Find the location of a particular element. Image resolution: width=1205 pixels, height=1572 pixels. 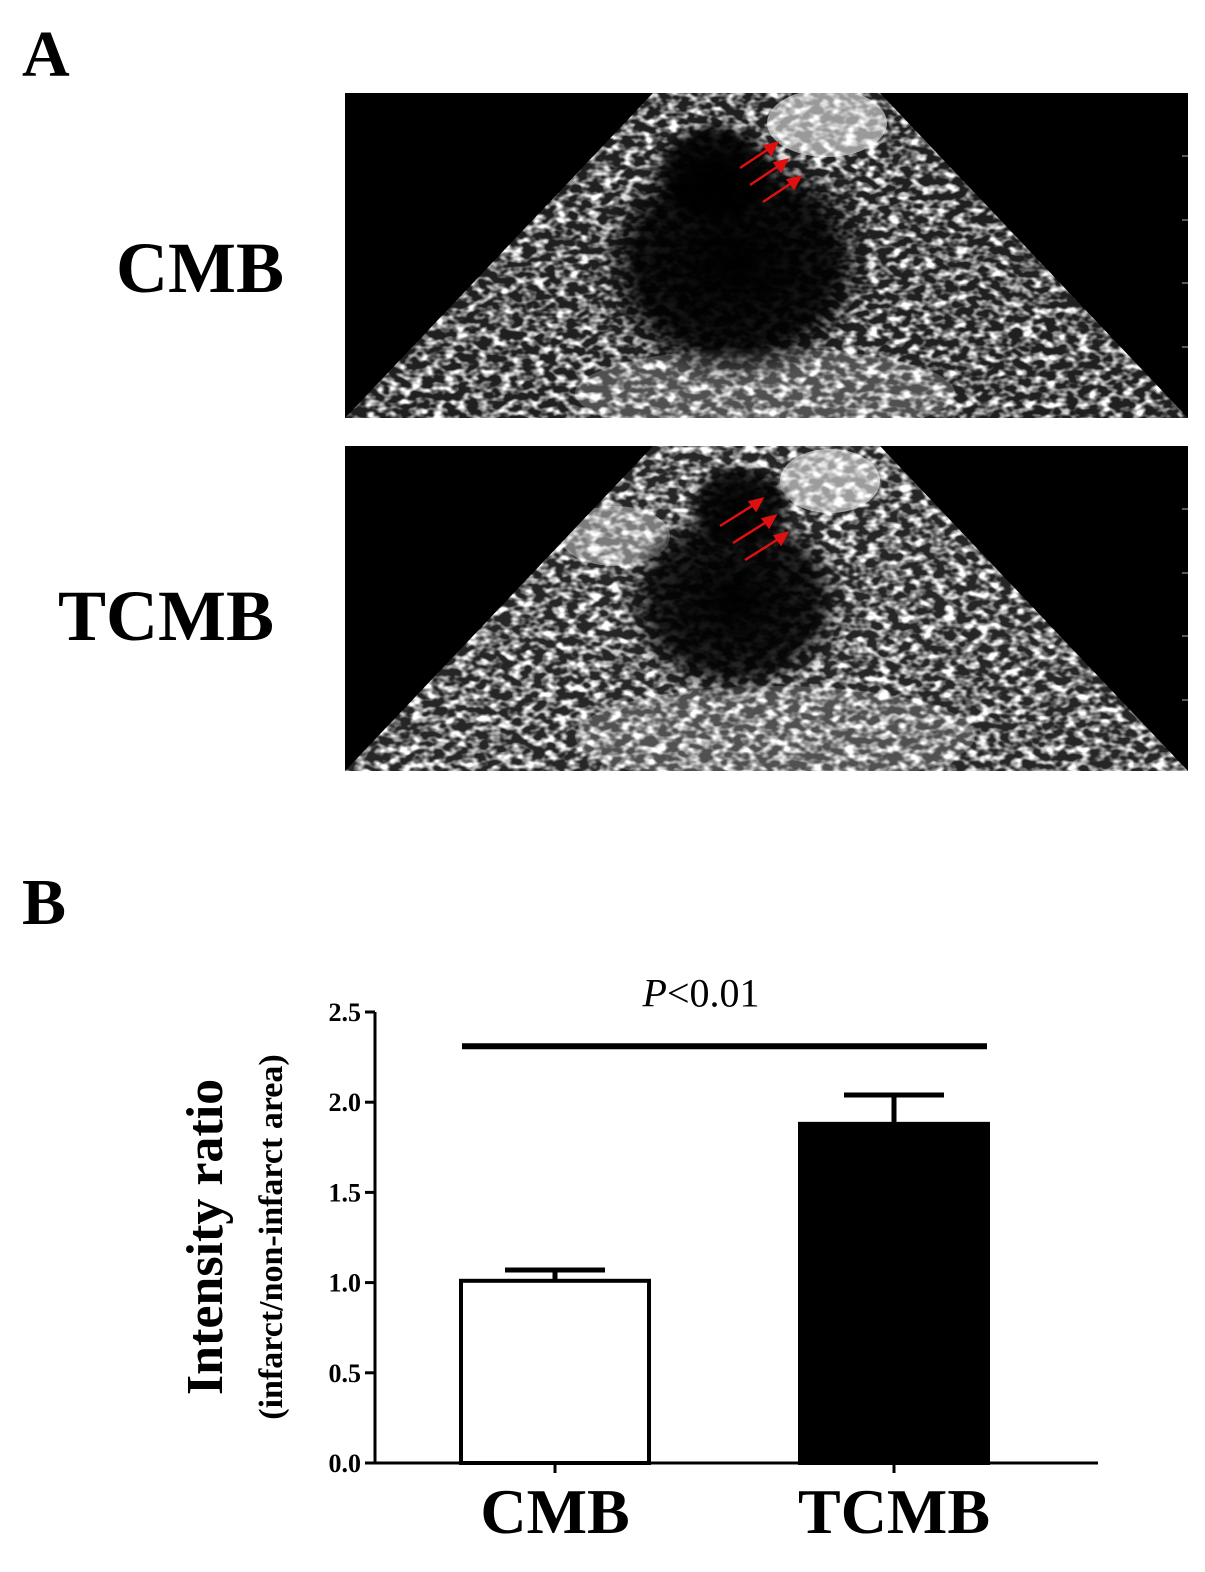

y-tick-label: 0.5 is located at coordinates (345, 1373).